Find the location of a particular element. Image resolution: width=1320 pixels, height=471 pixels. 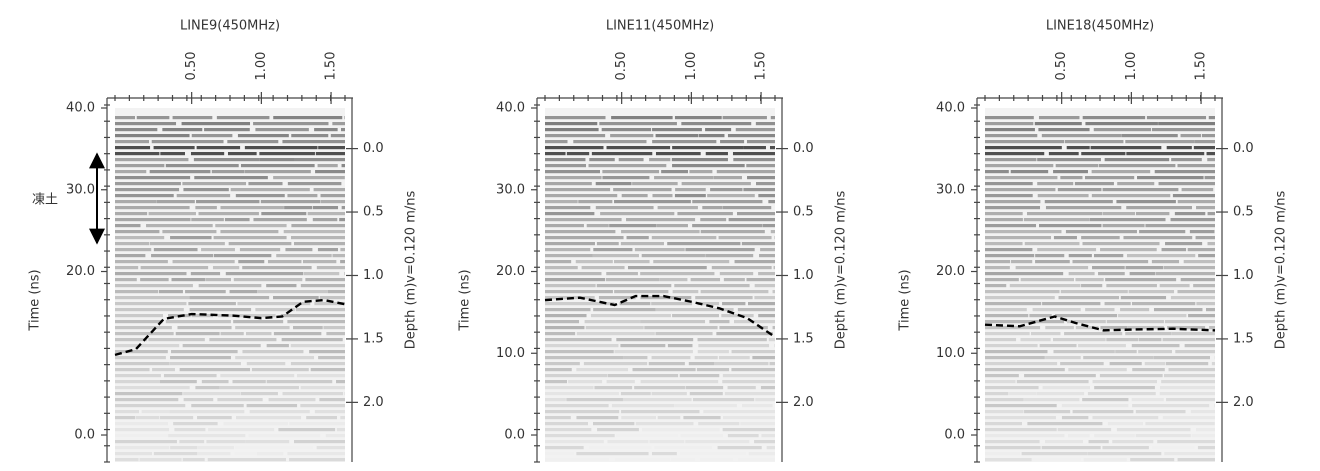

y-axis-label: Time (ns) is located at coordinates (35, 300).